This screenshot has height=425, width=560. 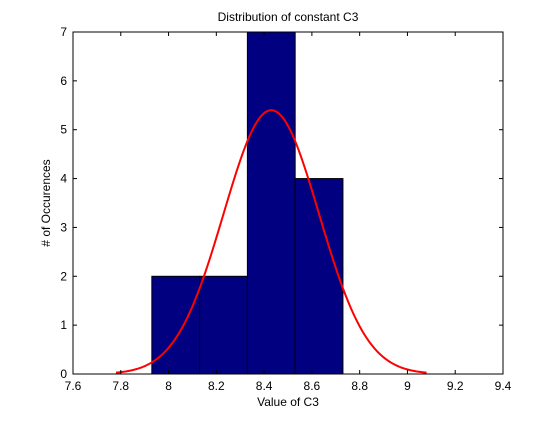 I want to click on y-tick-label: 7, so click(x=63, y=32).